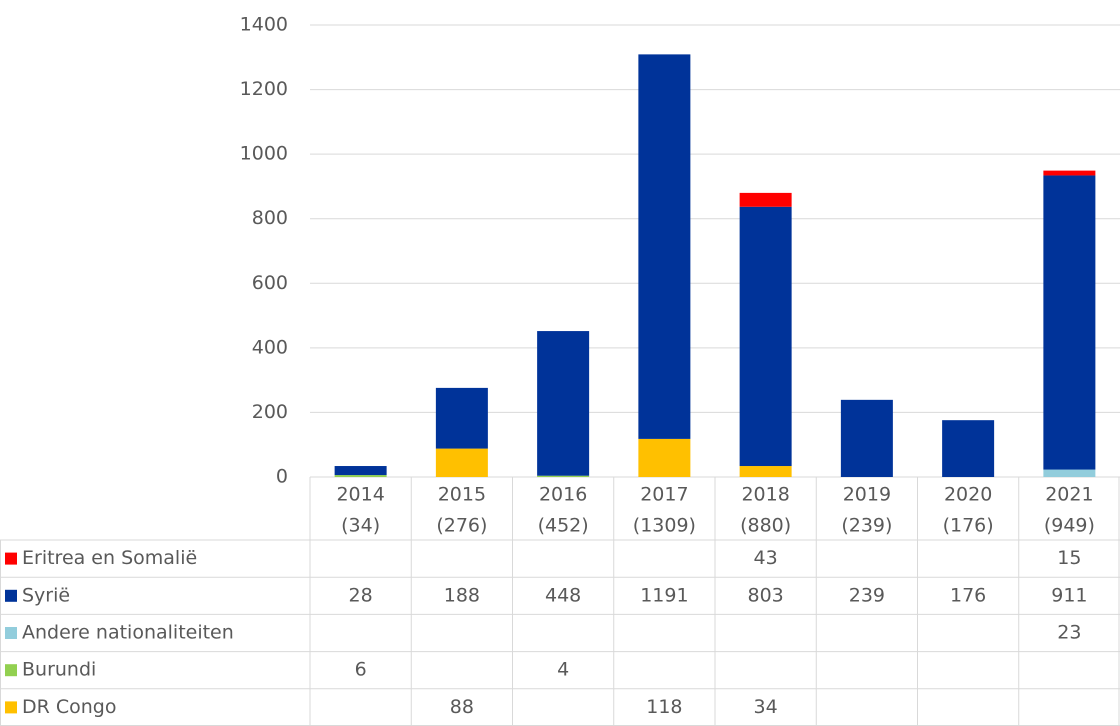  What do you see at coordinates (270, 412) in the screenshot?
I see `y-tick-label: 200` at bounding box center [270, 412].